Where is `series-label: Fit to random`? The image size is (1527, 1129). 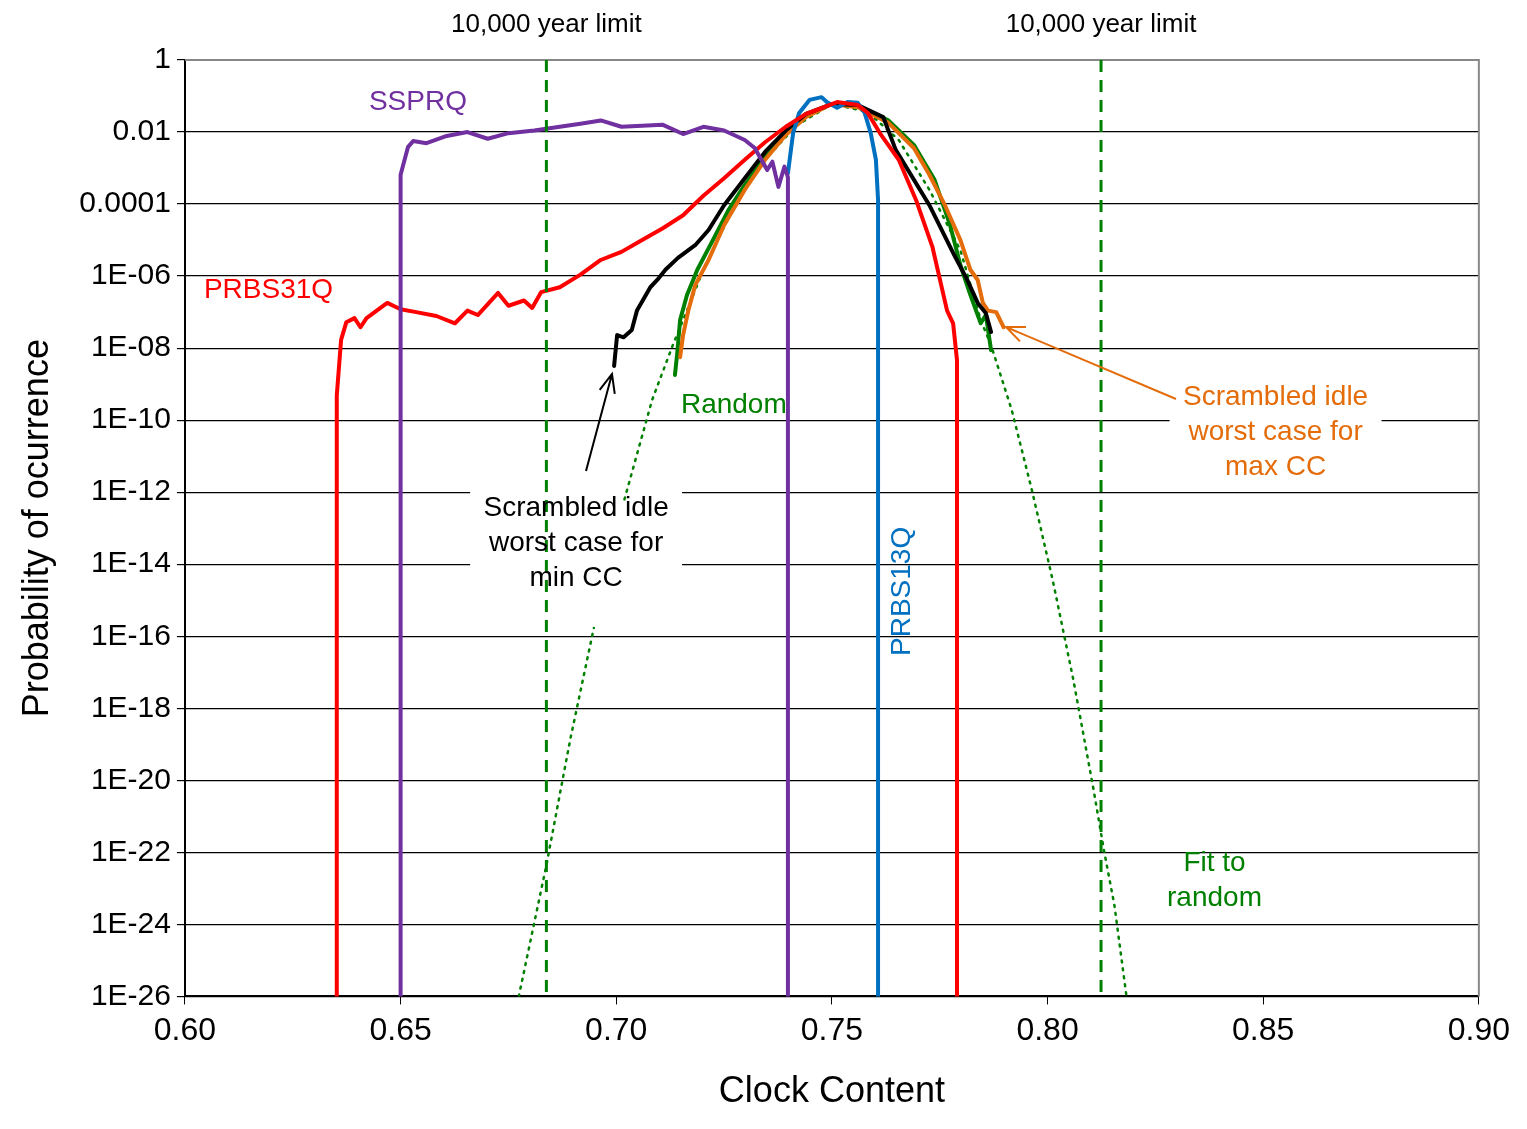
series-label: Fit to random is located at coordinates (1214, 878).